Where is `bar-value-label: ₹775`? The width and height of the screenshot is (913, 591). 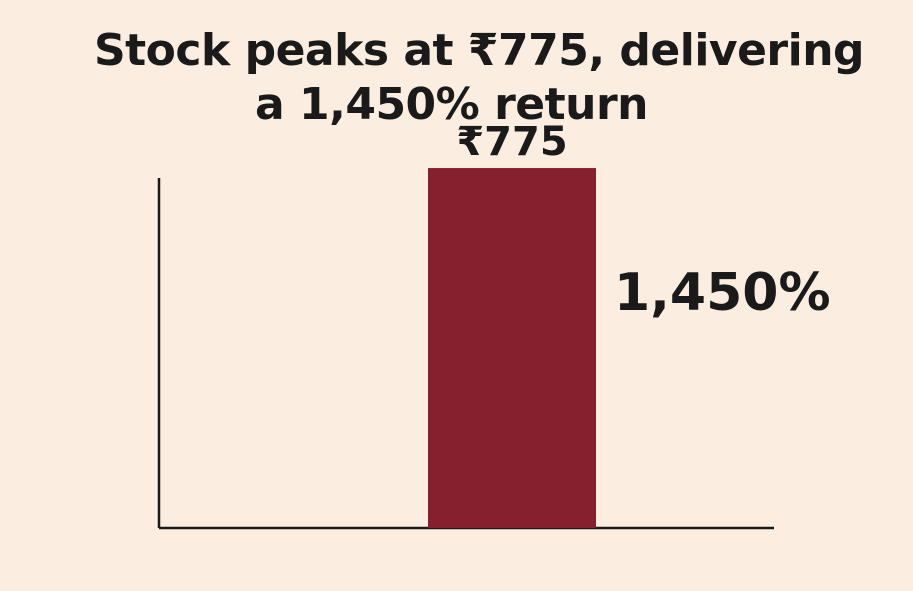
bar-value-label: ₹775 is located at coordinates (511, 142).